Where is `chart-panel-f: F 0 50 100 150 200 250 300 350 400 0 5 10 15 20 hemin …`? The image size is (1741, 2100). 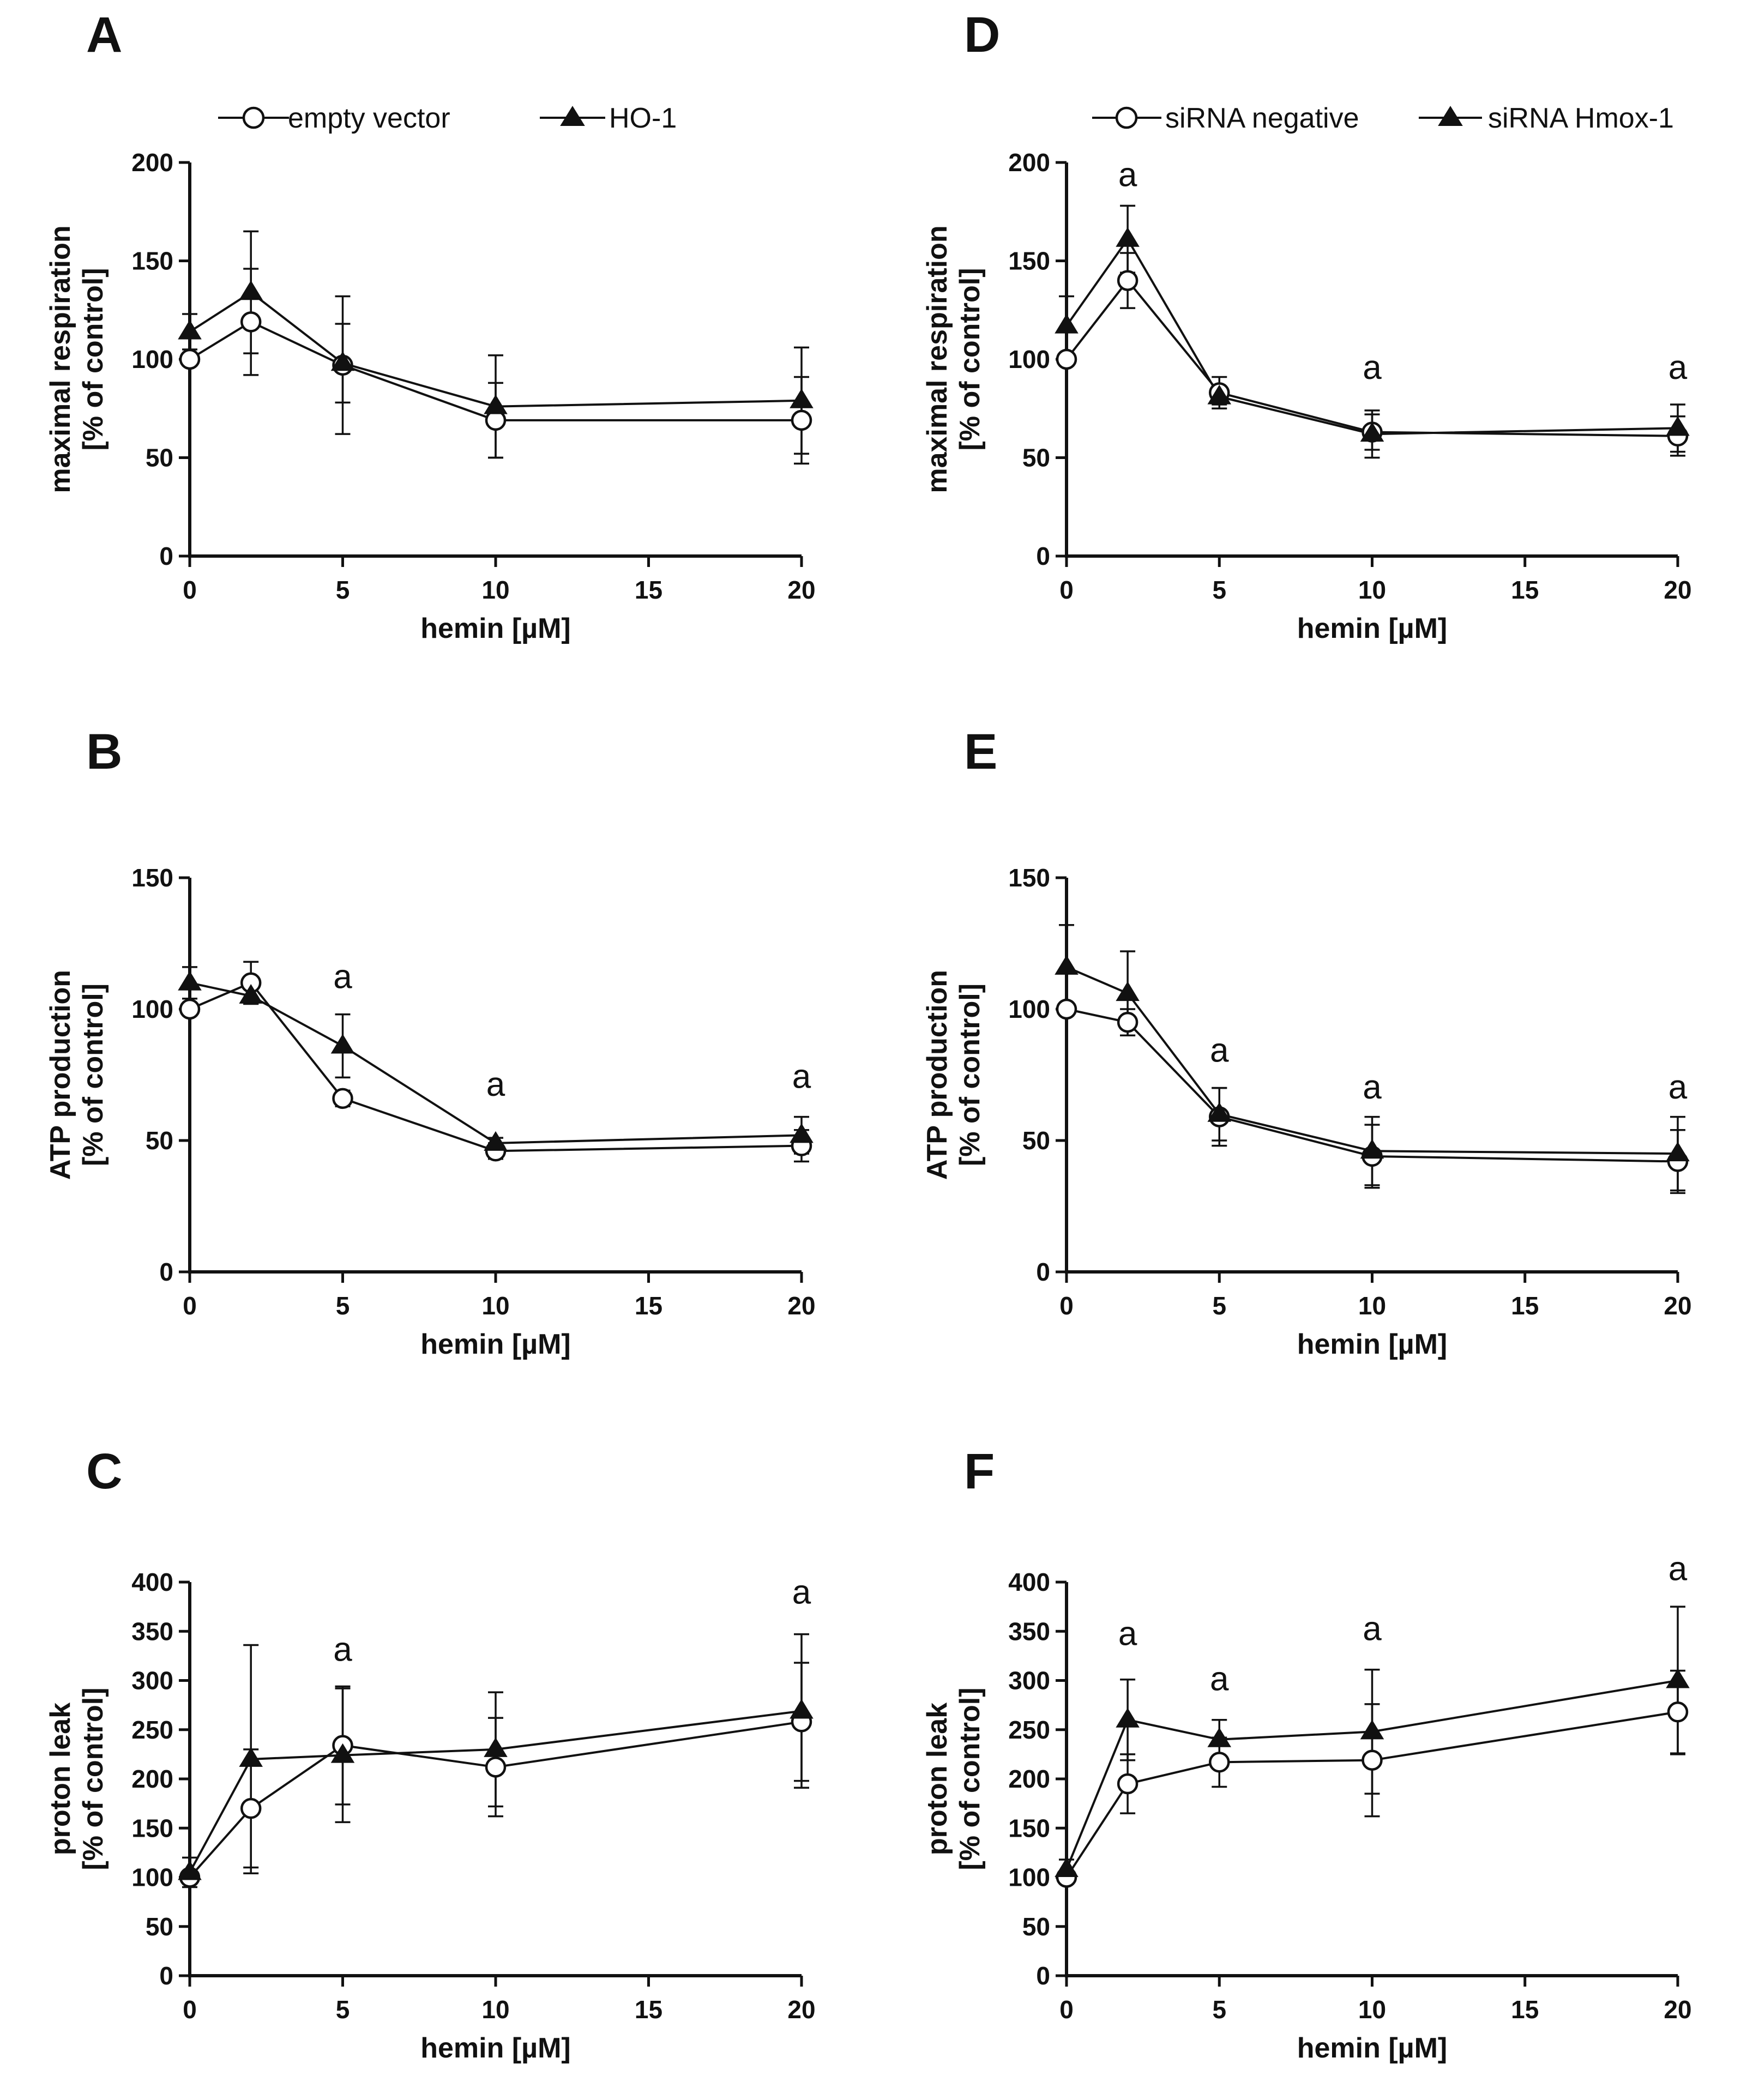 chart-panel-f: F 0 50 100 150 200 250 300 350 400 0 5 10 15 20 hemin … is located at coordinates (1306, 1754).